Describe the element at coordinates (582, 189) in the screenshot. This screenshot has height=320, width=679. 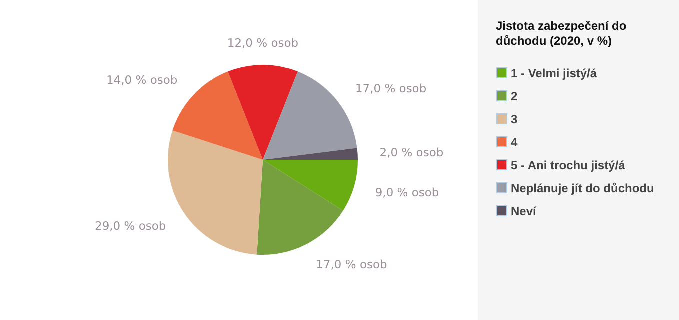
I see `legend-label: Neplánuje jít do důchodu` at that location.